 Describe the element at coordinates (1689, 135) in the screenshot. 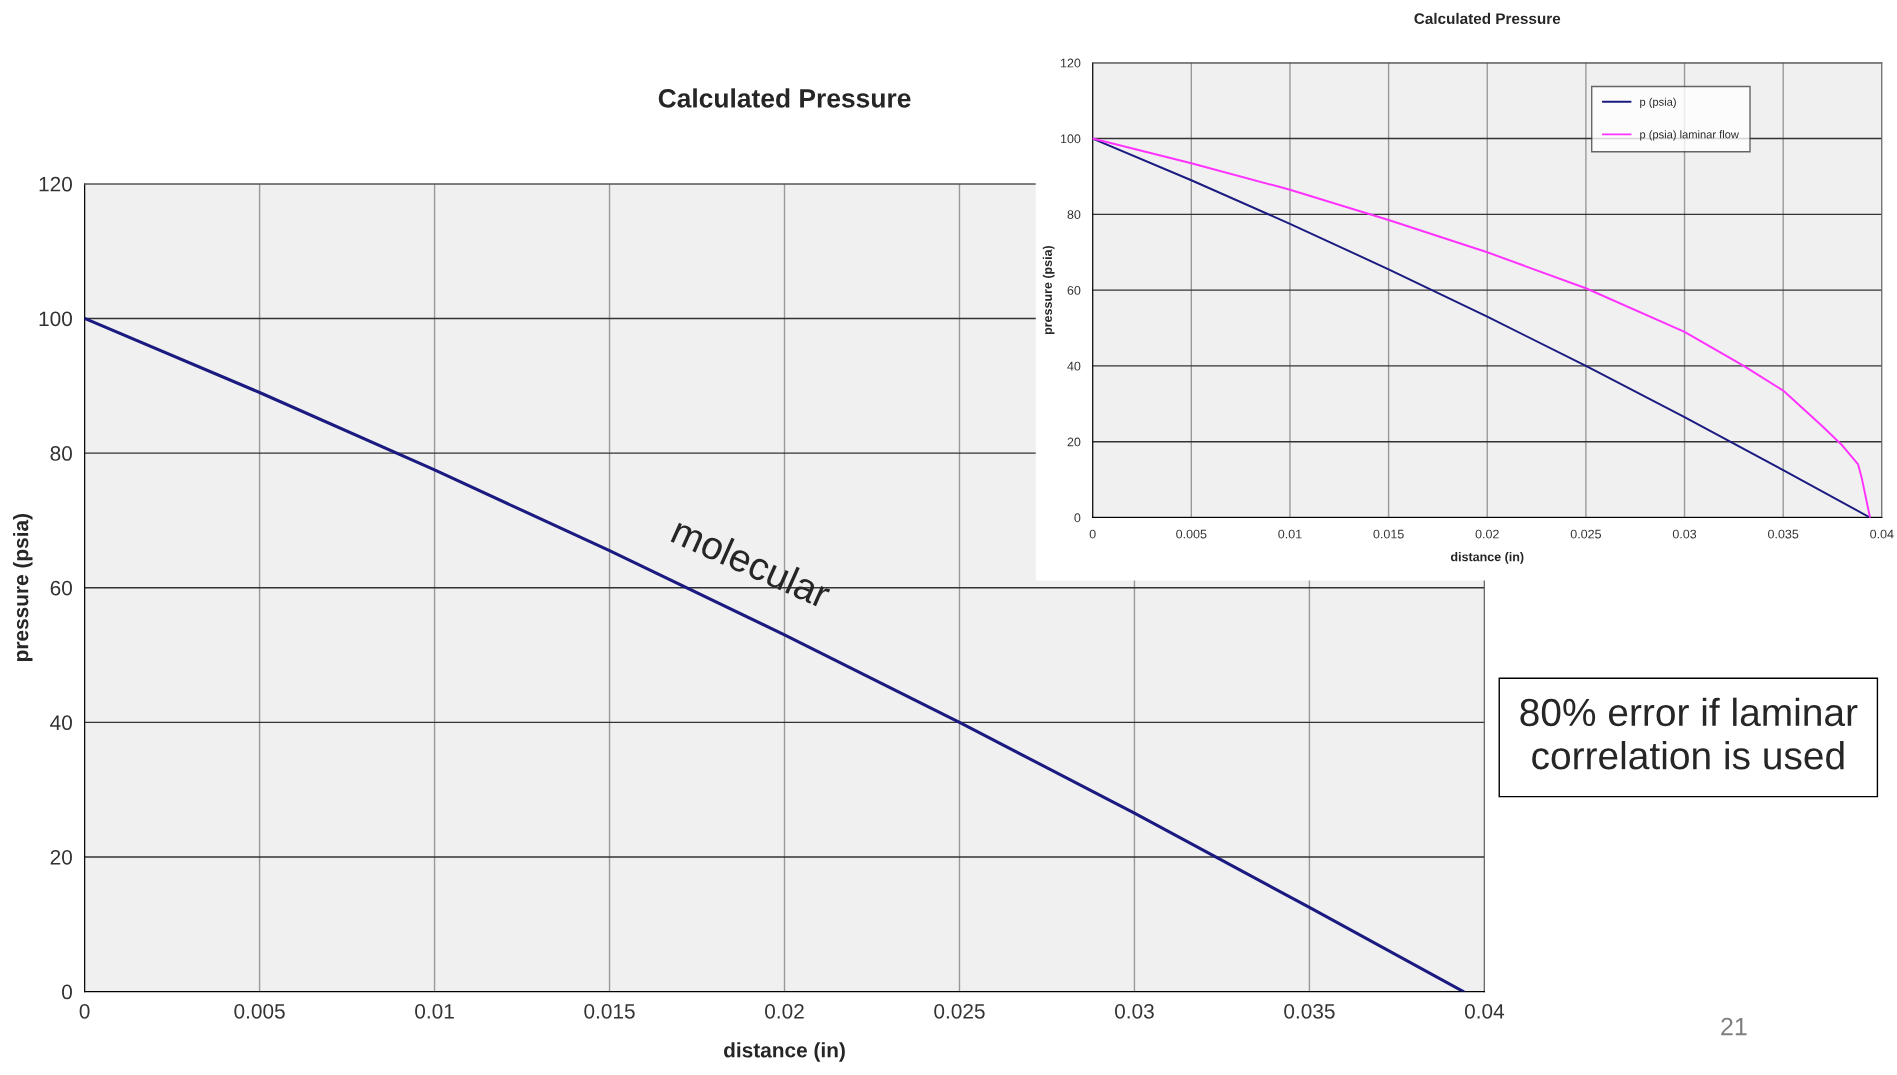

I see `legend-label: p (psia) laminar flow` at that location.